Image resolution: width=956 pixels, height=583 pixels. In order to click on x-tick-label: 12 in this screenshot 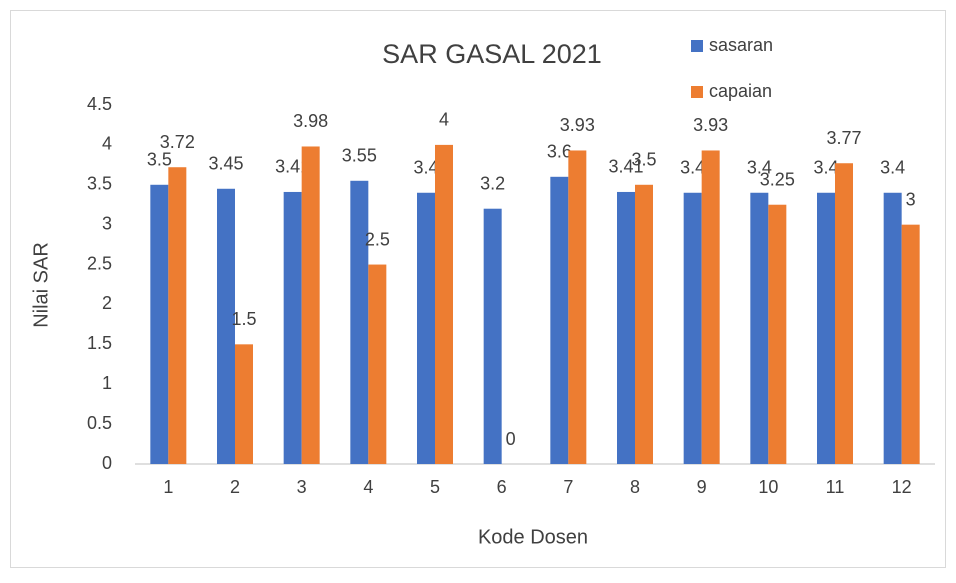, I will do `click(902, 487)`.